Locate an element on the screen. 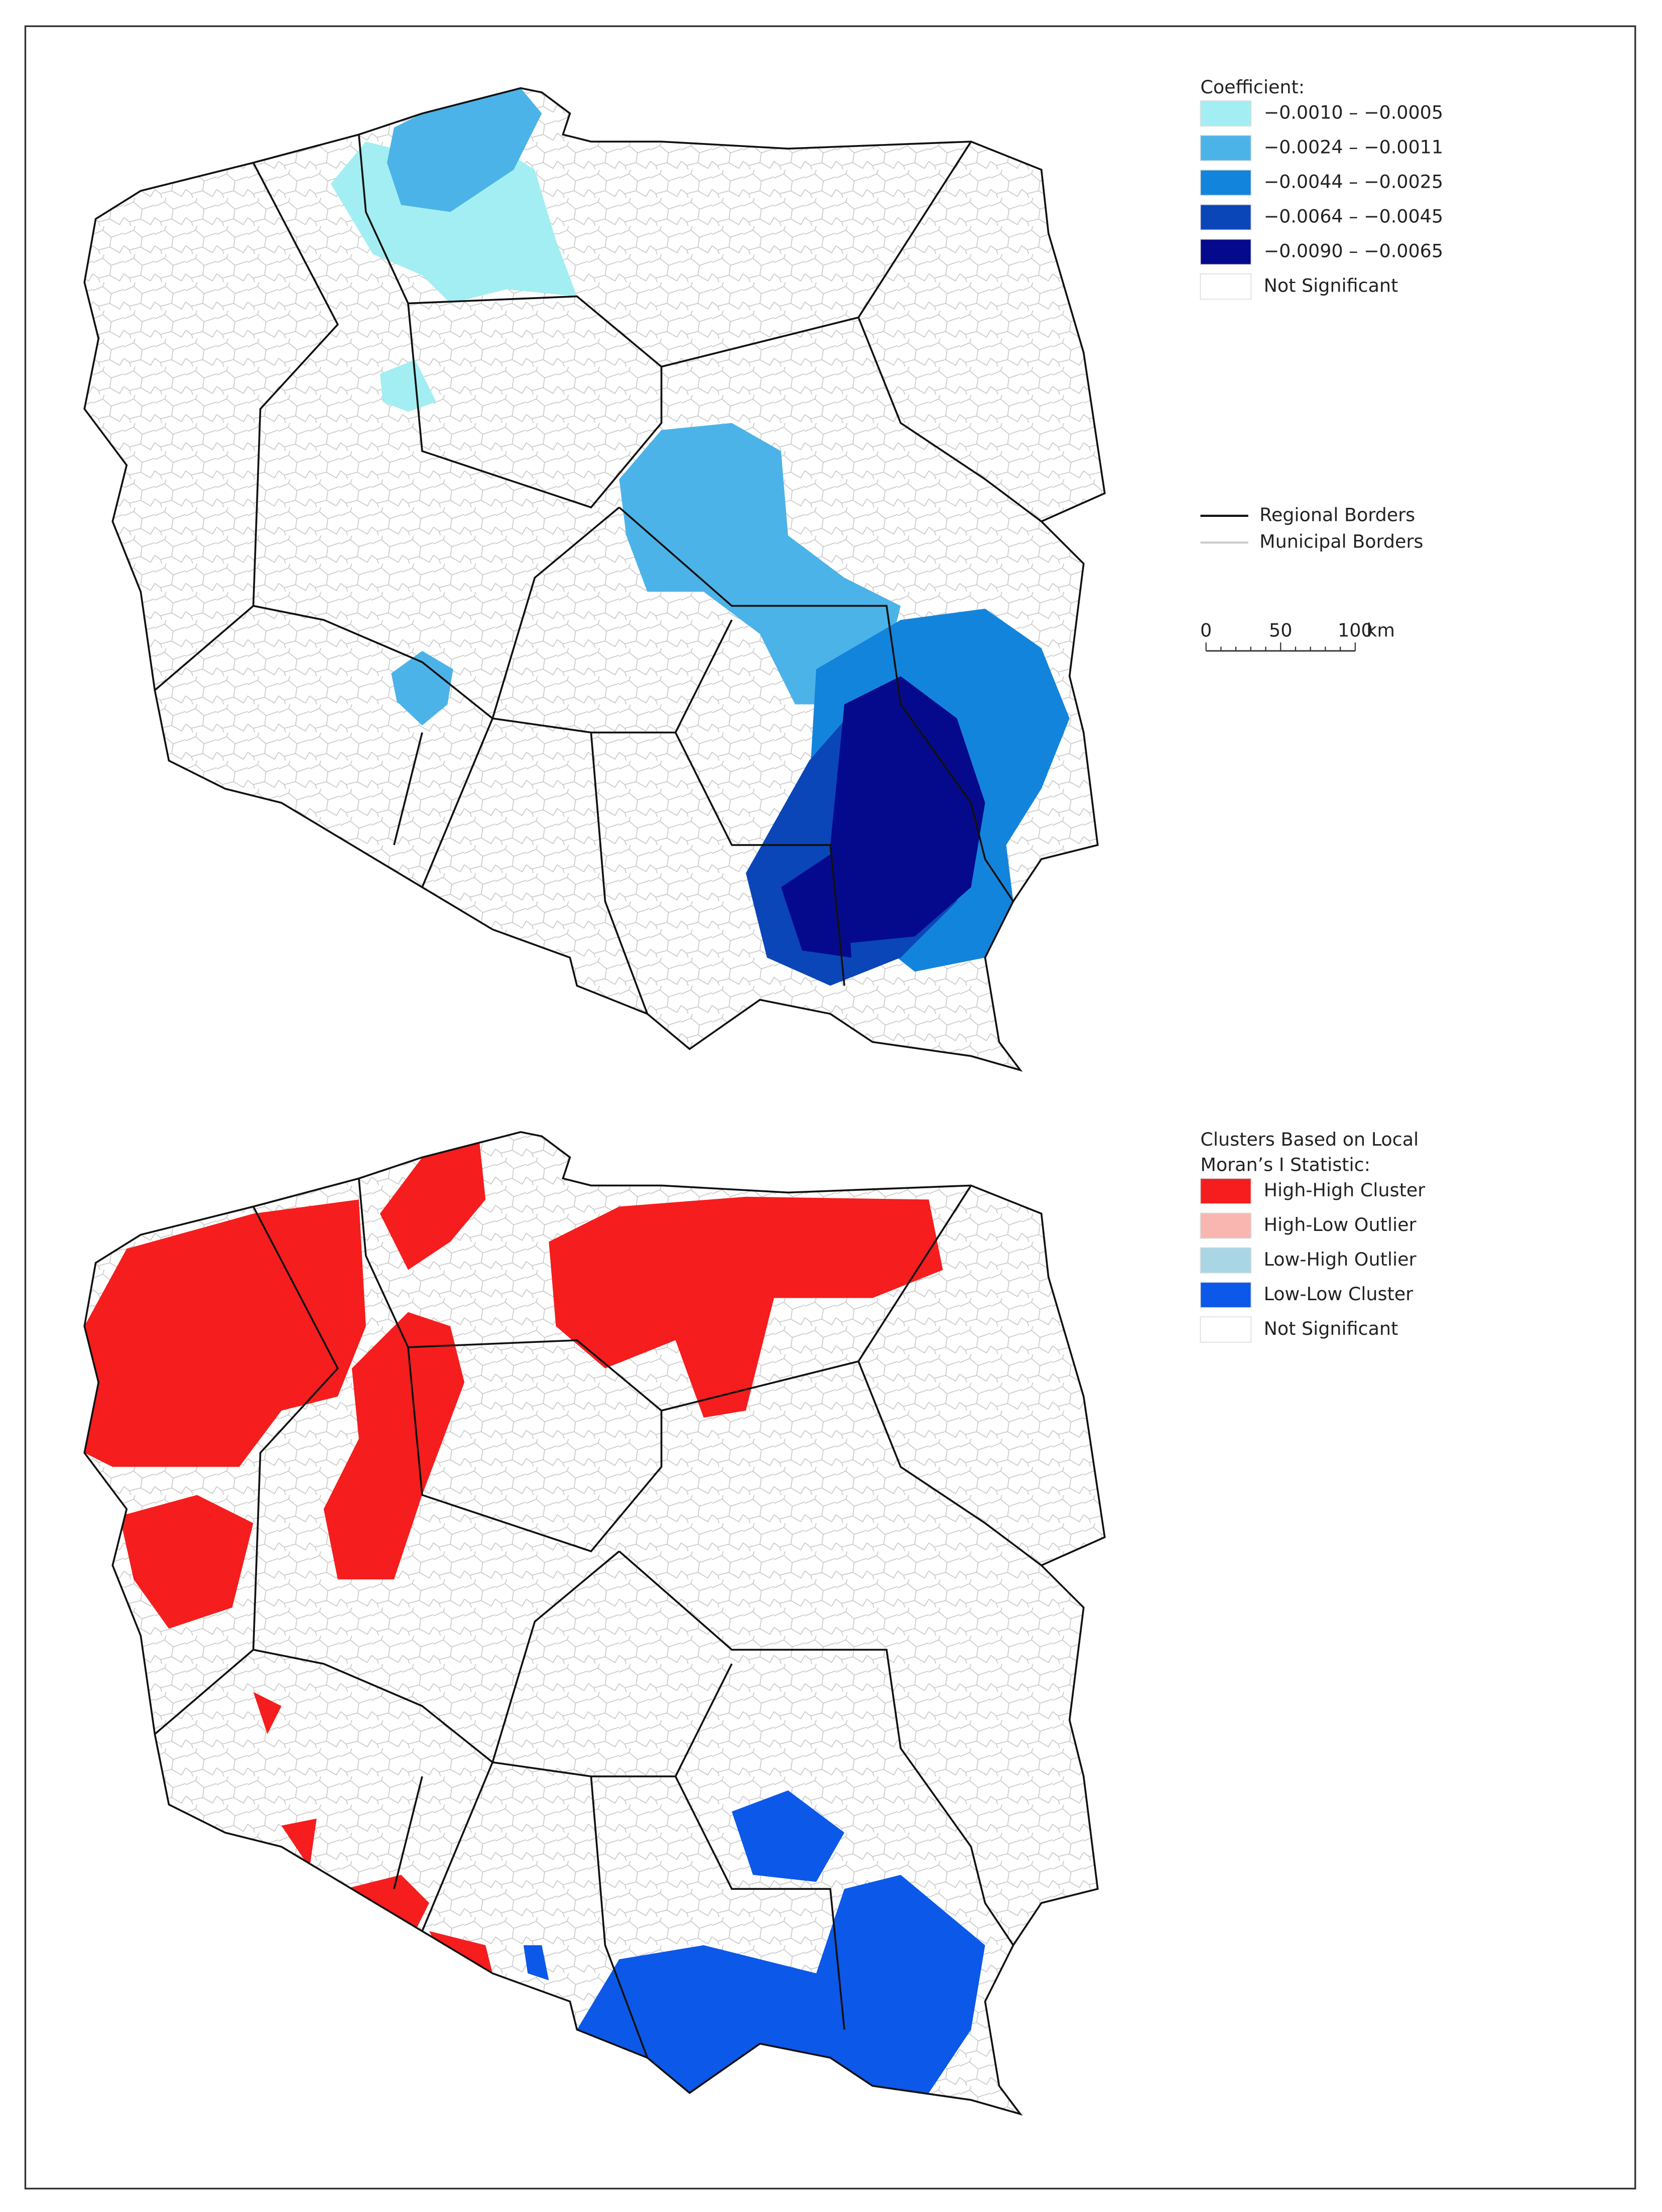 This screenshot has height=2212, width=1662. legend-title: Coefficient: is located at coordinates (1252, 87).